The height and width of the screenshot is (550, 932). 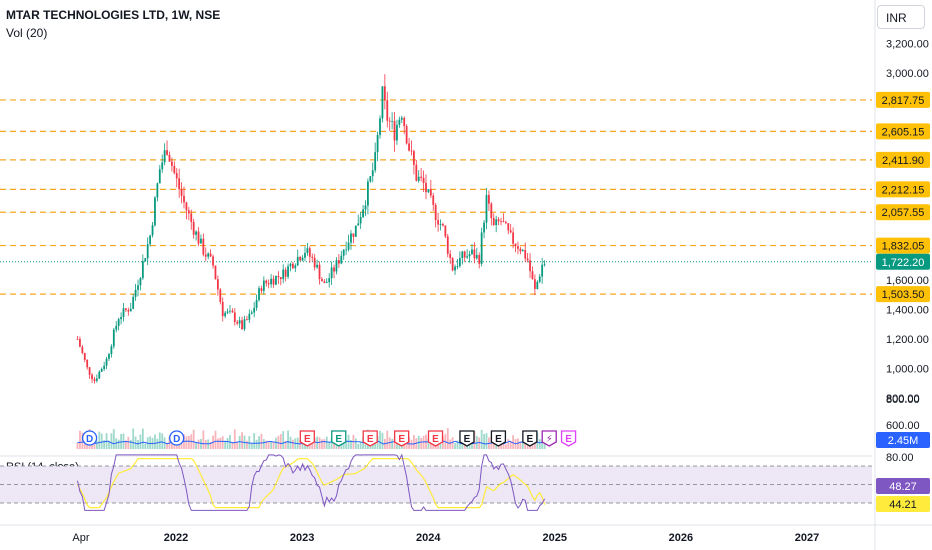 I want to click on volume-indicator-label: Vol (20), so click(x=27, y=33).